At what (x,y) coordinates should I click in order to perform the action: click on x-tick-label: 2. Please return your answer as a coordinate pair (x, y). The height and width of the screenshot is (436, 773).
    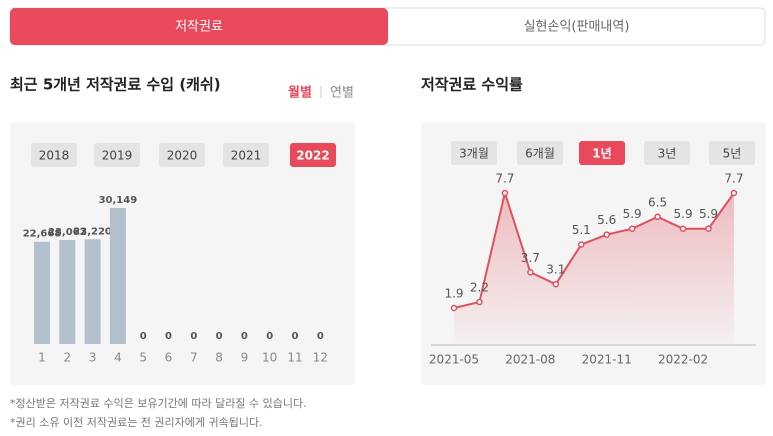
    Looking at the image, I should click on (67, 358).